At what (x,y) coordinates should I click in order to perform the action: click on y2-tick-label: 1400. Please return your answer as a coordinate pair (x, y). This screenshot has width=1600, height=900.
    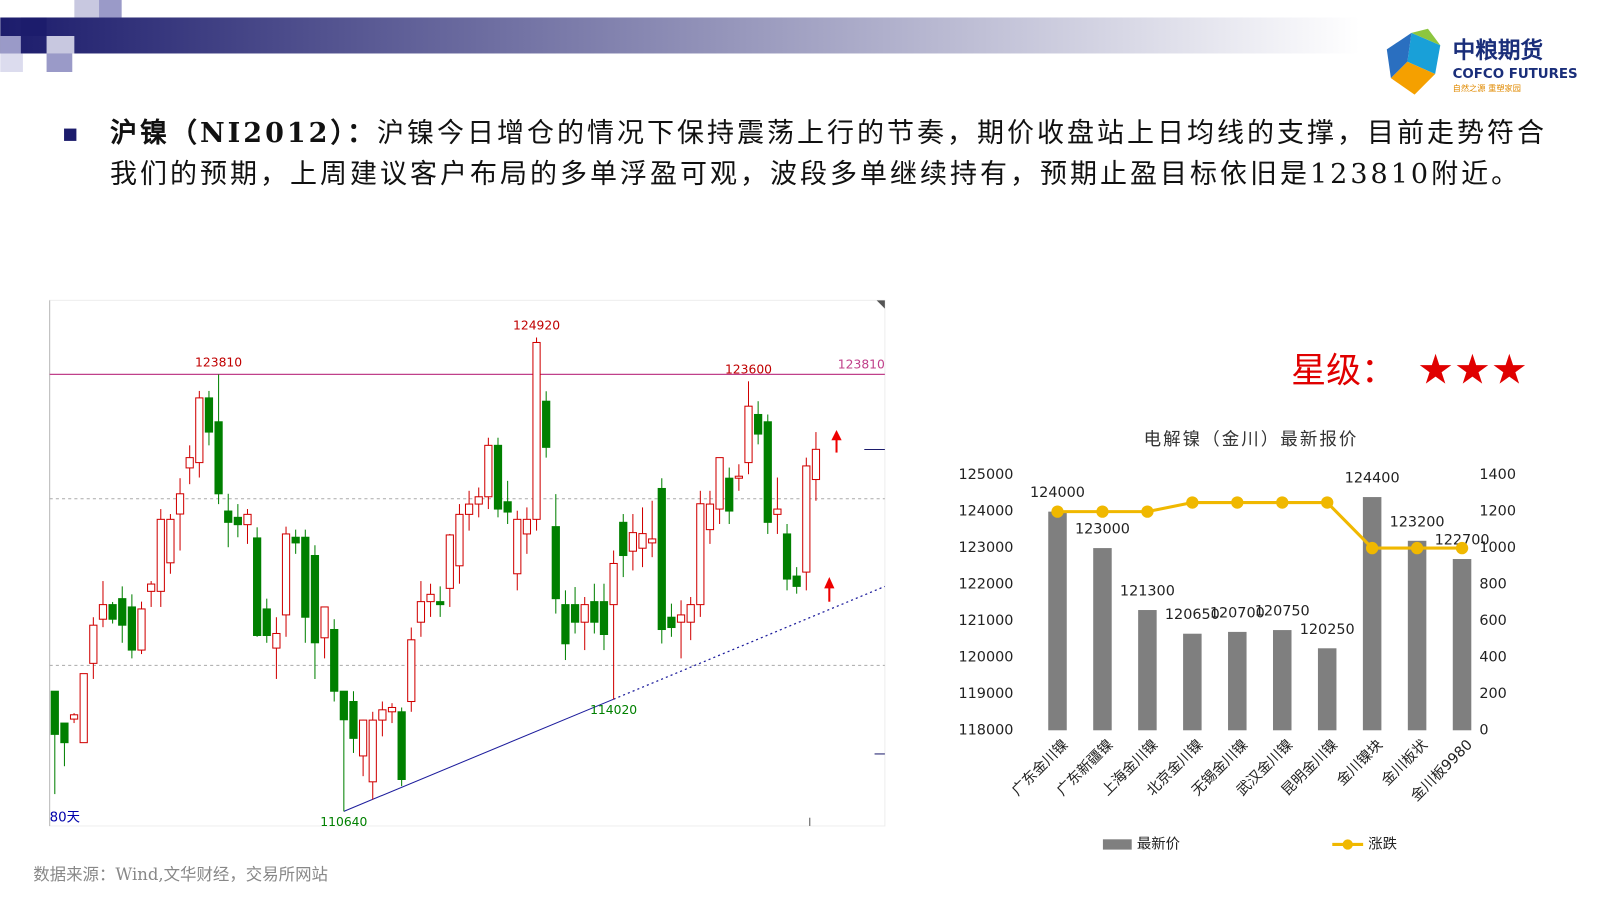
    Looking at the image, I should click on (1497, 475).